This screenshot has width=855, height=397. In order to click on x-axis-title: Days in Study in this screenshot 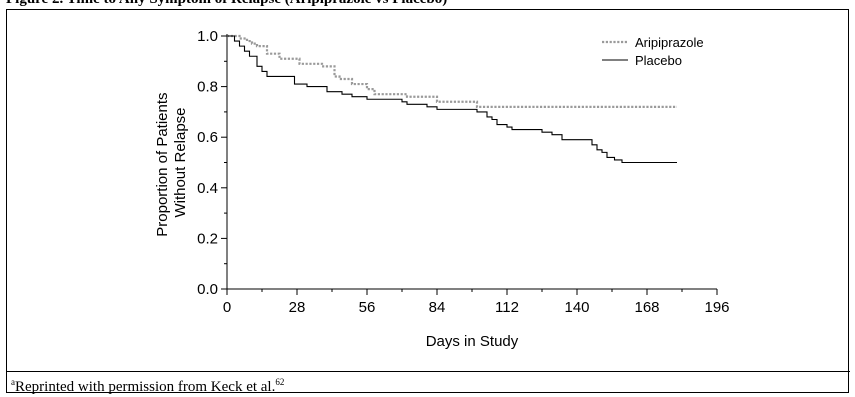, I will do `click(472, 341)`.